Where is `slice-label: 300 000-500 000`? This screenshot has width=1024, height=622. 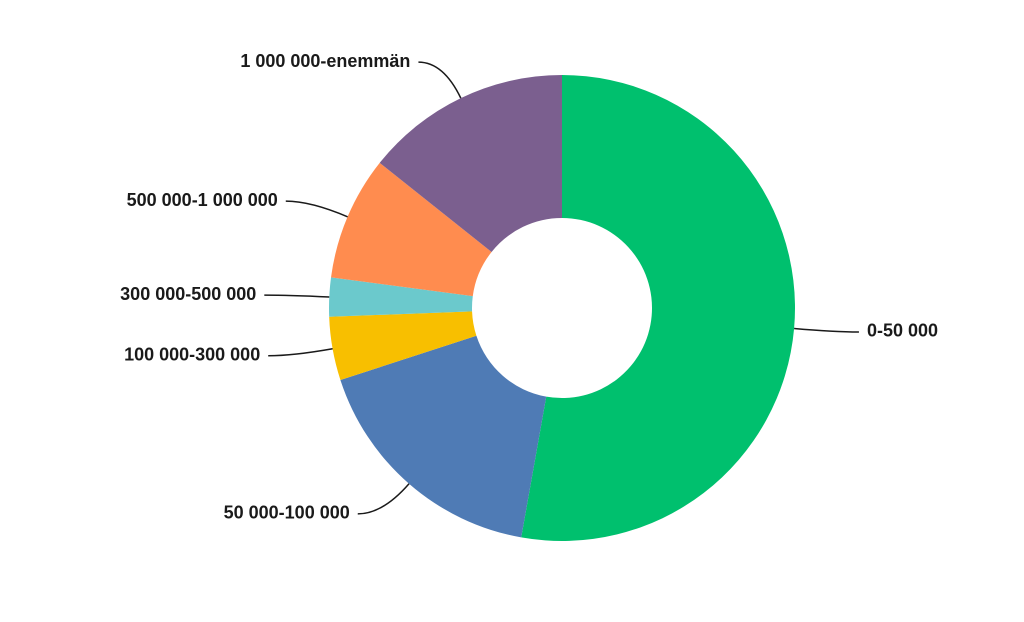
slice-label: 300 000-500 000 is located at coordinates (188, 294).